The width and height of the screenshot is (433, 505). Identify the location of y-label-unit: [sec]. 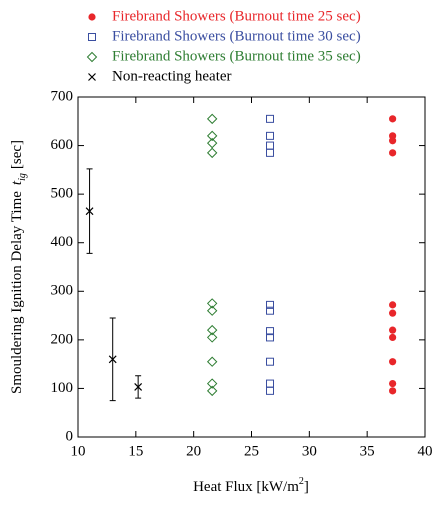
(17, 154).